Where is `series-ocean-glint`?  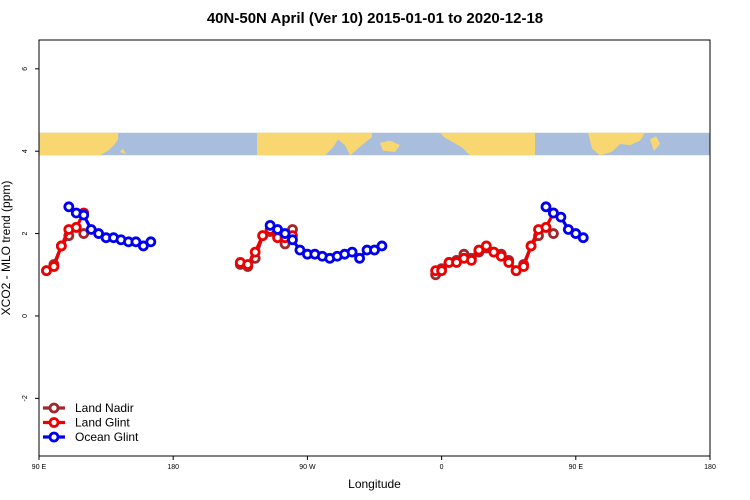 series-ocean-glint is located at coordinates (326, 232).